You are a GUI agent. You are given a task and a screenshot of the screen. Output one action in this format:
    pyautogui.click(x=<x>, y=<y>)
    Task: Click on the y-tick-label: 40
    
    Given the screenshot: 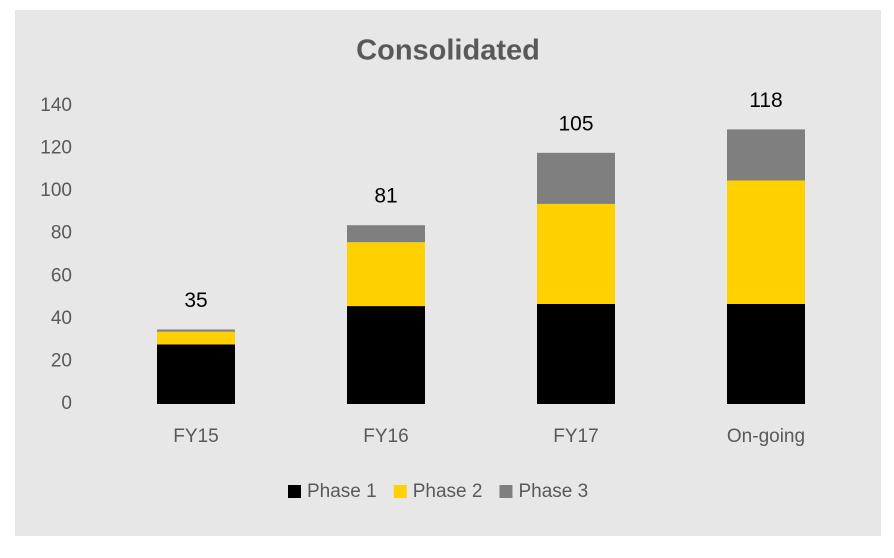 What is the action you would take?
    pyautogui.click(x=61, y=318)
    